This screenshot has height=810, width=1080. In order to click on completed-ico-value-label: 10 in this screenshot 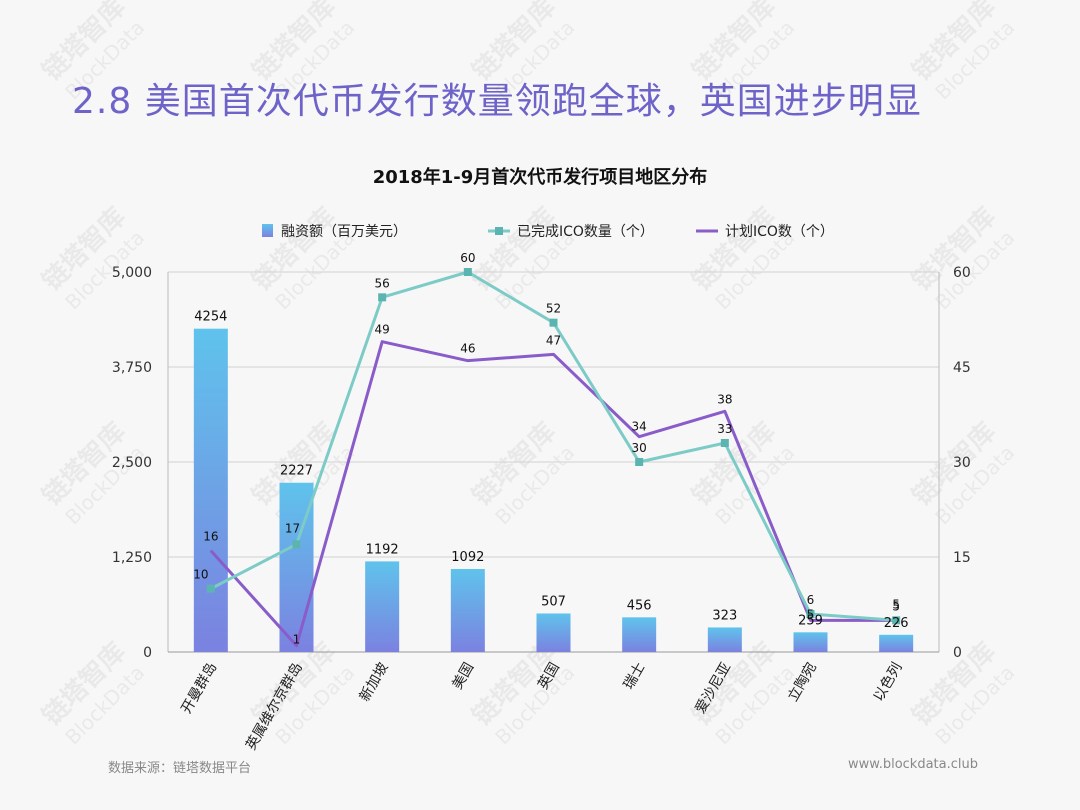, I will do `click(200, 575)`.